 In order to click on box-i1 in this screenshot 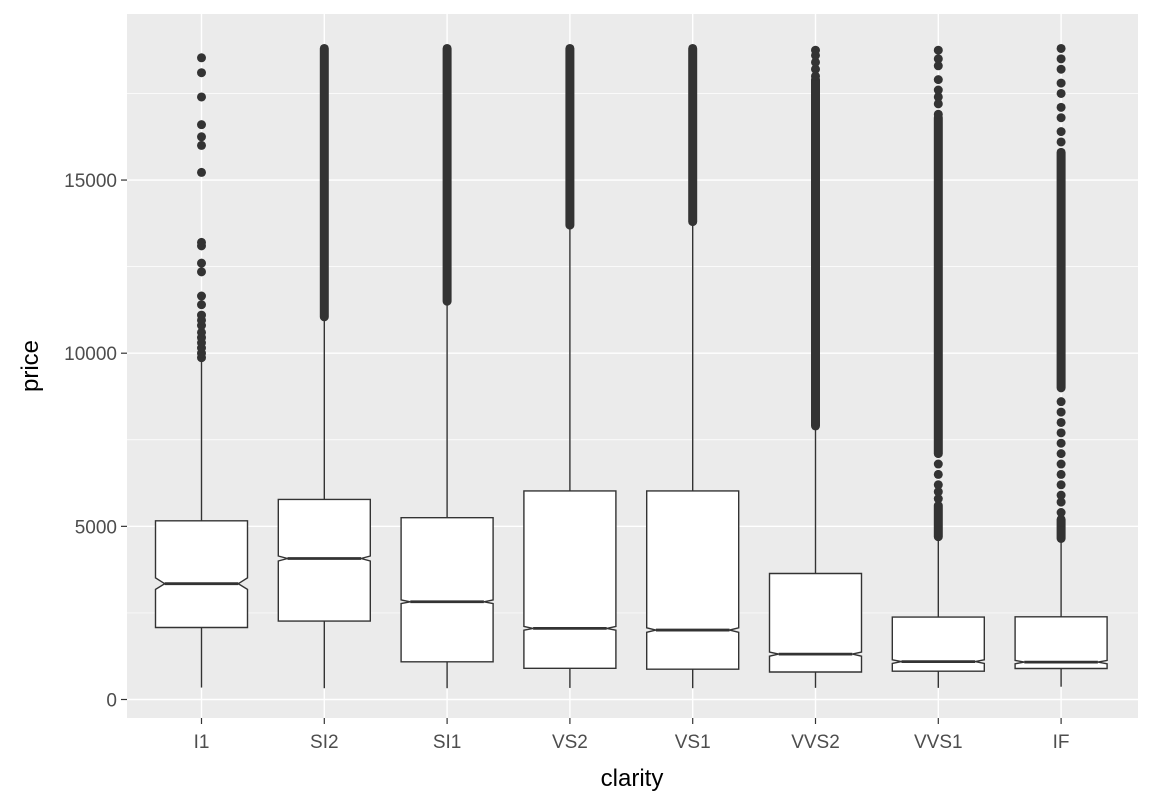, I will do `click(201, 370)`.